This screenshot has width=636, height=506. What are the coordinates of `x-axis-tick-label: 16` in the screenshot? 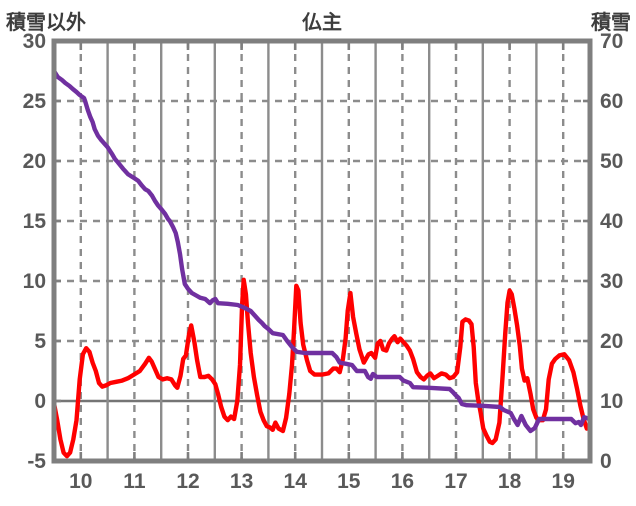 It's located at (402, 481).